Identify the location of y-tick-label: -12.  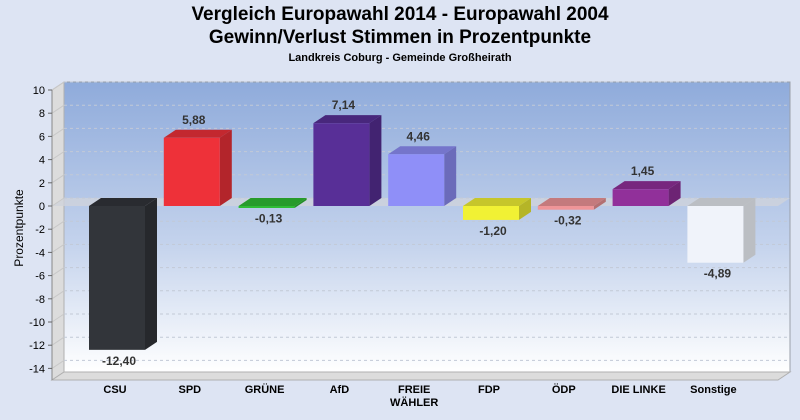
(37, 346).